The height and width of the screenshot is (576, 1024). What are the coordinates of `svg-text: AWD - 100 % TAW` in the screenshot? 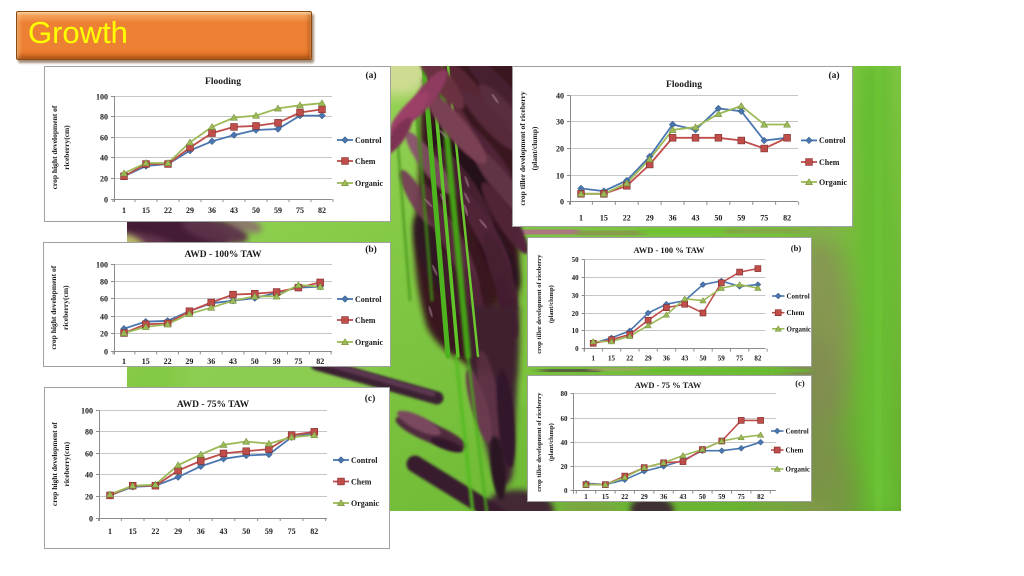 It's located at (669, 250).